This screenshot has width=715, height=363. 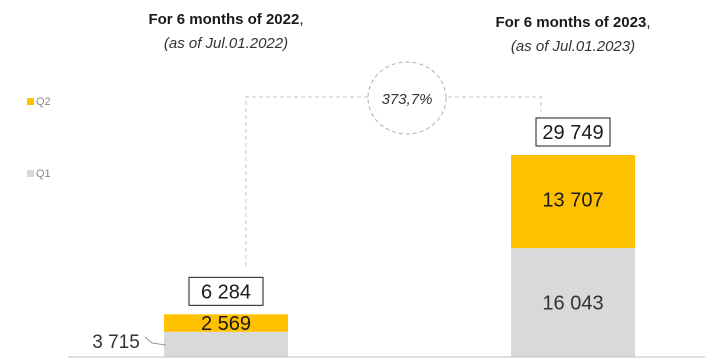 I want to click on category-note-2022: (as of Jul.01.2022), so click(x=226, y=43).